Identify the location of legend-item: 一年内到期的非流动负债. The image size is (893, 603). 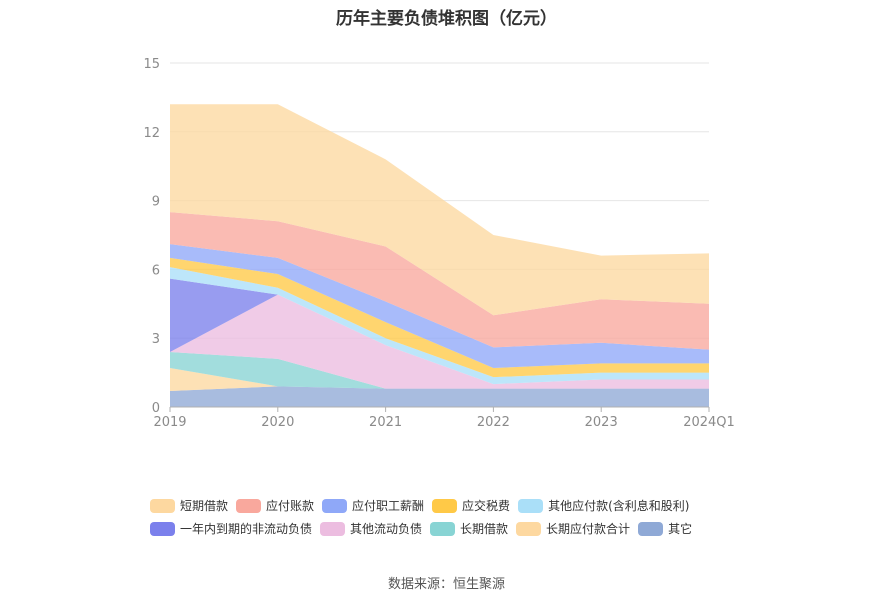
(231, 528).